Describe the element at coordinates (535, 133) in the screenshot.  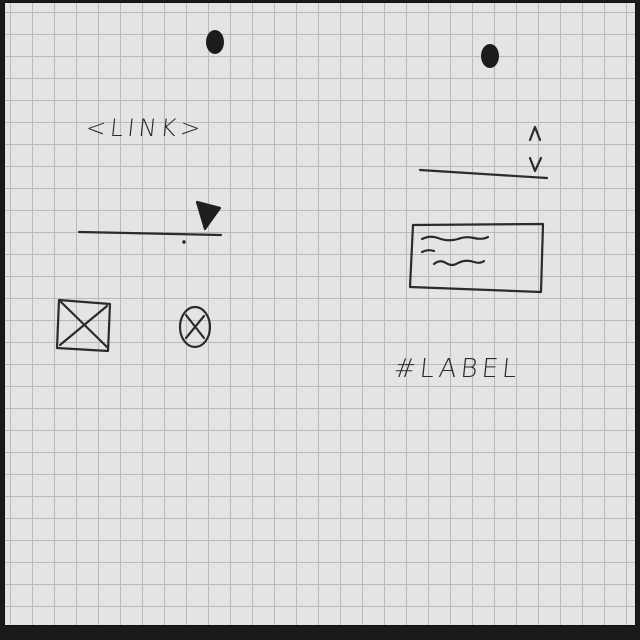
I see `up-arrow-icon` at that location.